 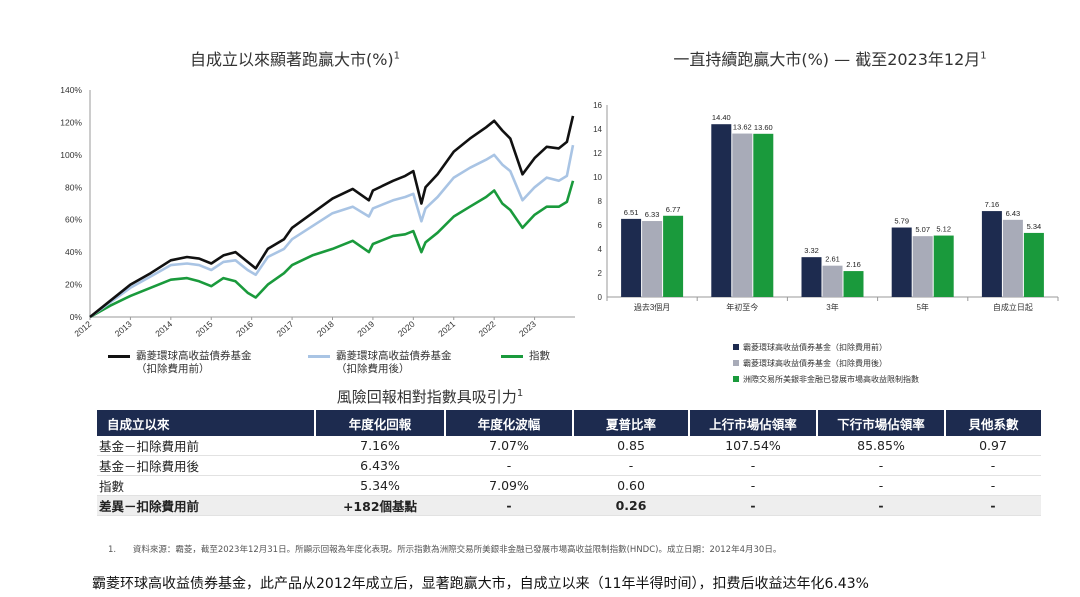 I want to click on footnote-number: 1., so click(x=112, y=550).